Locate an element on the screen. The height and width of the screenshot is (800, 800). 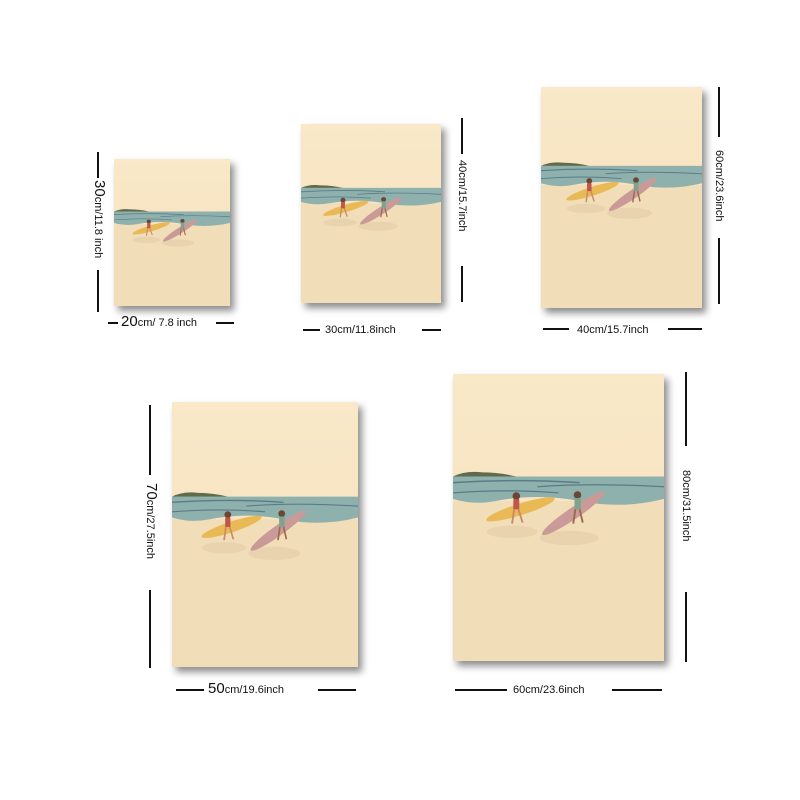
poster-30x40 is located at coordinates (371, 213).